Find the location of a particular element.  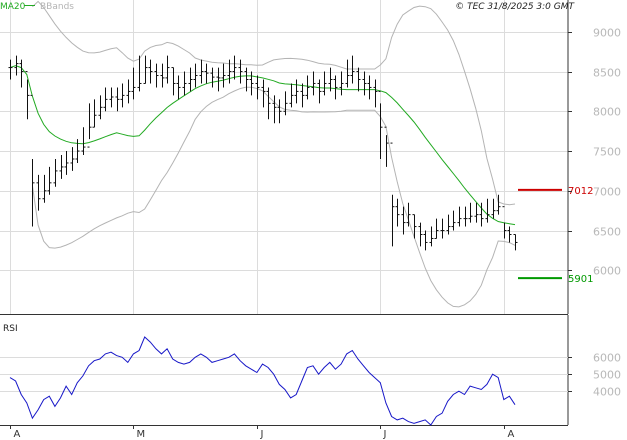

month-label: A is located at coordinates (17, 434).